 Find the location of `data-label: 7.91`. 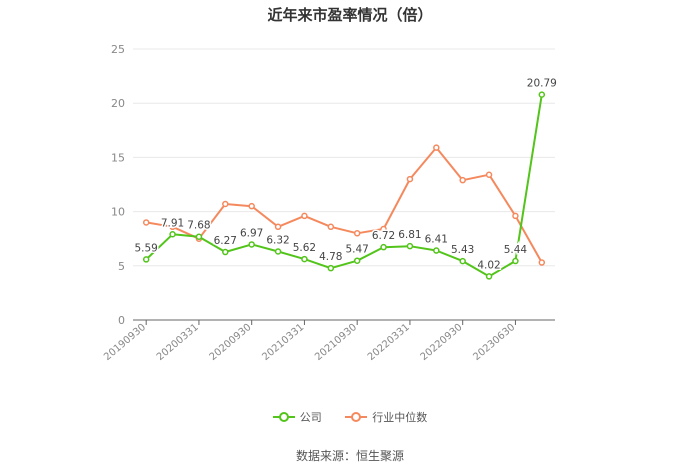

data-label: 7.91 is located at coordinates (172, 223).